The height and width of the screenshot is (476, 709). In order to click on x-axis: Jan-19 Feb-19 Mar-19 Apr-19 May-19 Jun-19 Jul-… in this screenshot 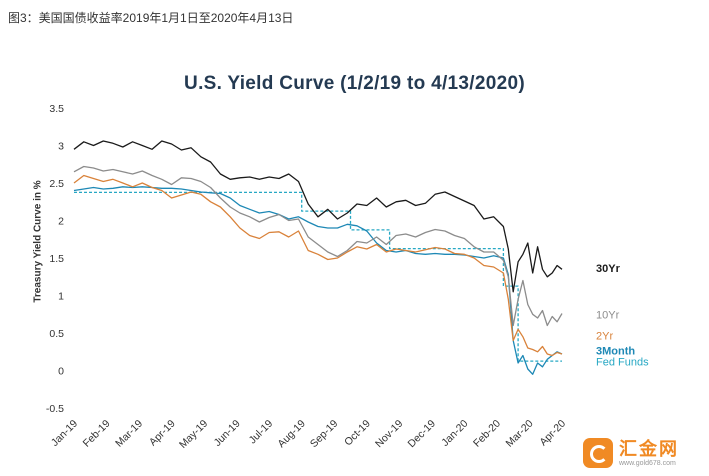, I will do `click(308, 434)`.